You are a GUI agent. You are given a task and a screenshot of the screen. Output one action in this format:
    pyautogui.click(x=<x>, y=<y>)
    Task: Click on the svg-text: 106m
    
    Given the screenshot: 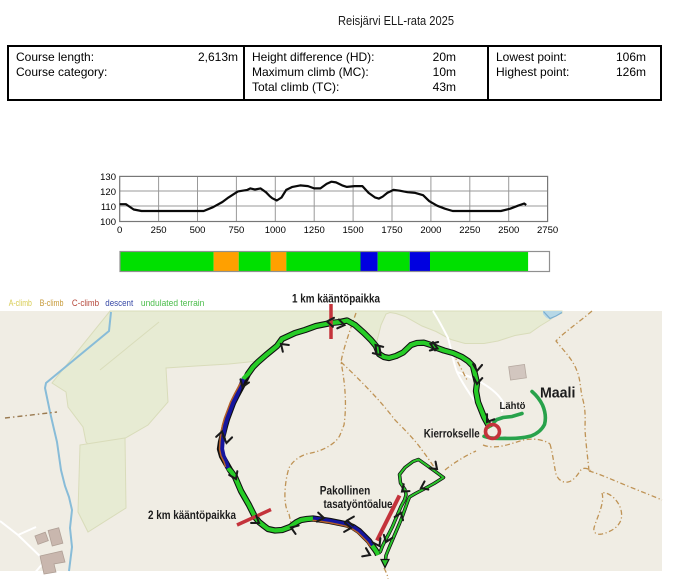 What is the action you would take?
    pyautogui.click(x=631, y=57)
    